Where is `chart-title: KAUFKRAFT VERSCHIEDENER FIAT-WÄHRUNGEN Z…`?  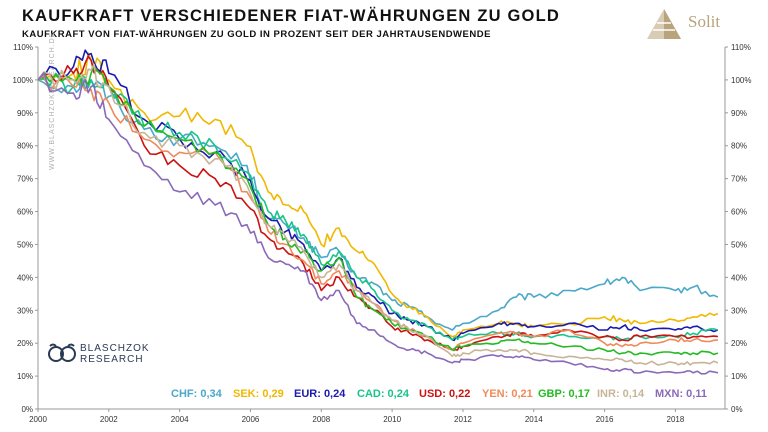
chart-title: KAUFKRAFT VERSCHIEDENER FIAT-WÄHRUNGEN Z… is located at coordinates (291, 16).